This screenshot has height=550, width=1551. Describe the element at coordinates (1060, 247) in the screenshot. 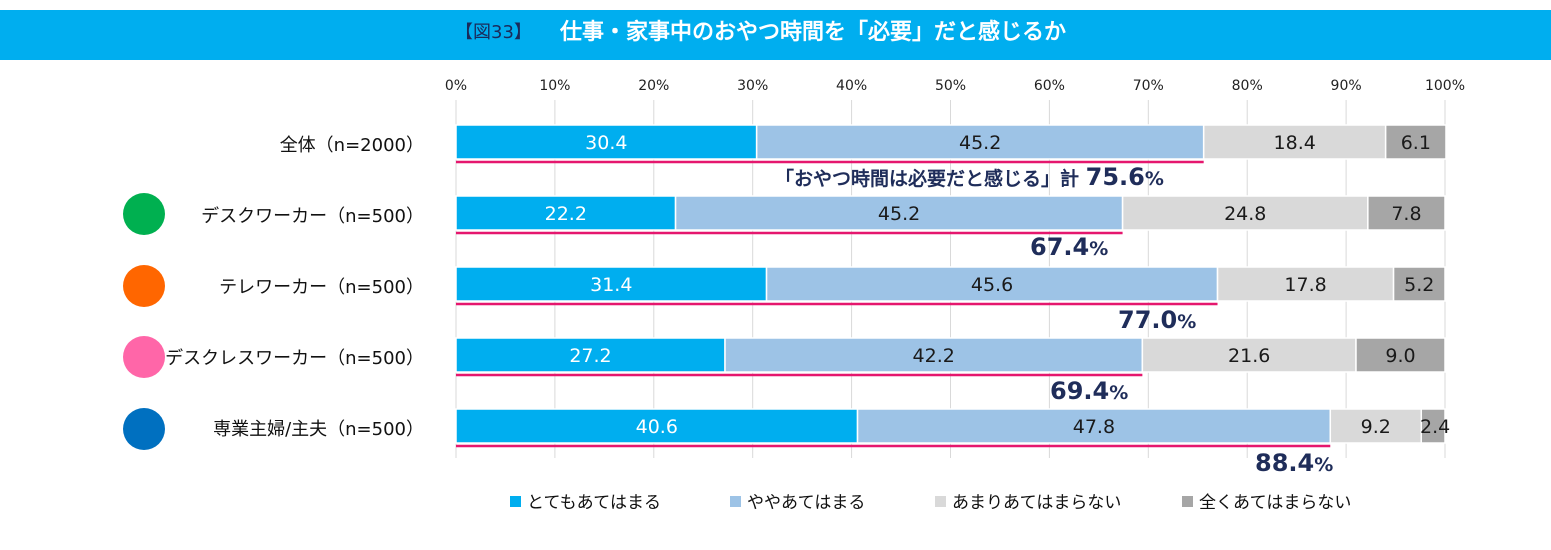

I see `total-desk-worker-number: 67.4` at that location.